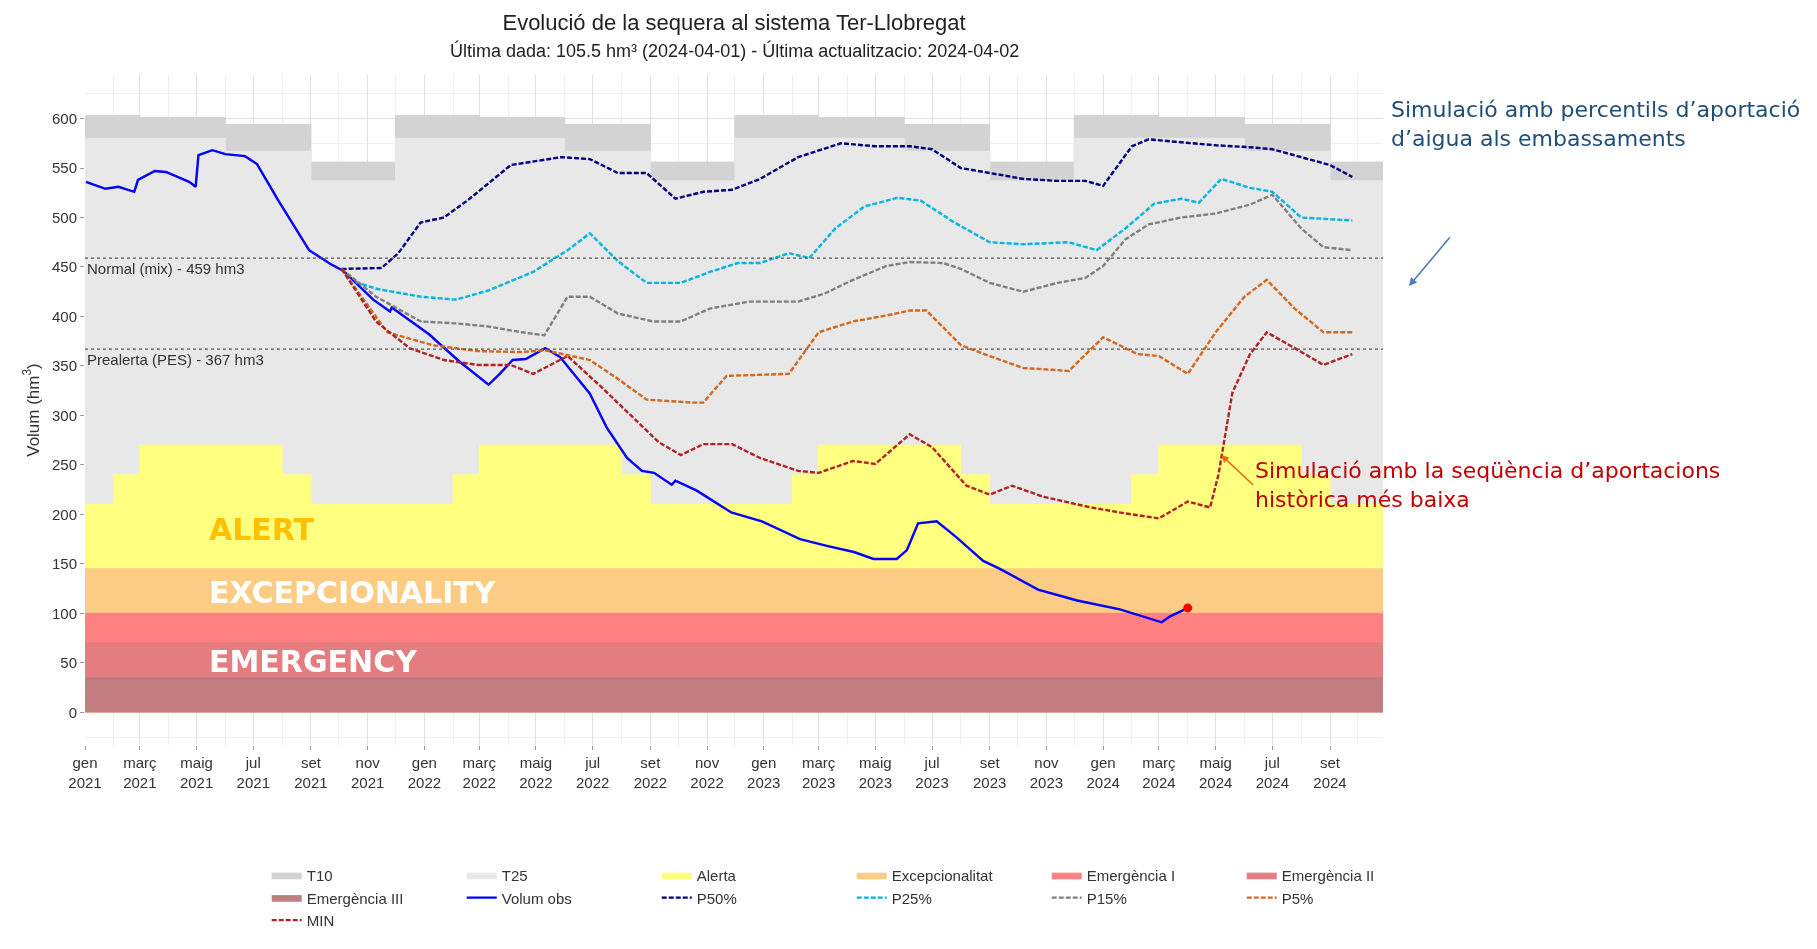 Image resolution: width=1817 pixels, height=949 pixels. Describe the element at coordinates (1596, 124) in the screenshot. I see `text: Simulació amb percentils d’aportació d’aigua als embassaments` at that location.